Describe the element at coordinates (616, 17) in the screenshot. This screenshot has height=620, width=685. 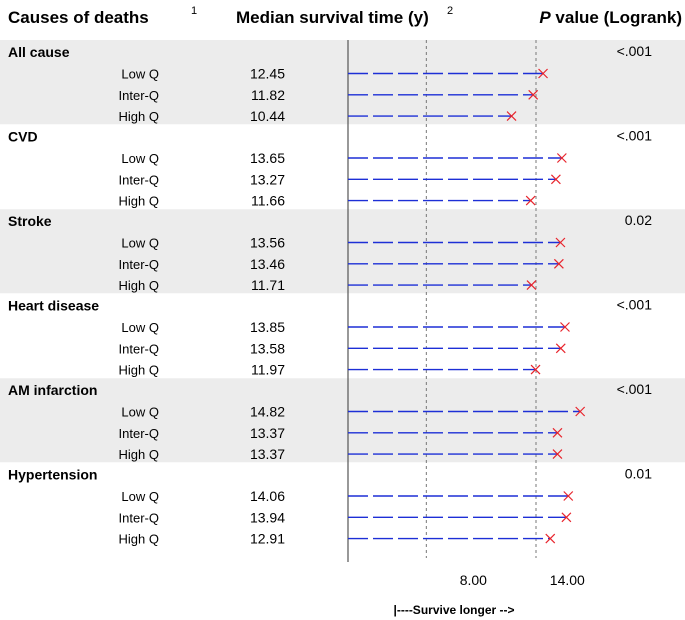
I see `header-p-rest: value (Logrank)` at that location.